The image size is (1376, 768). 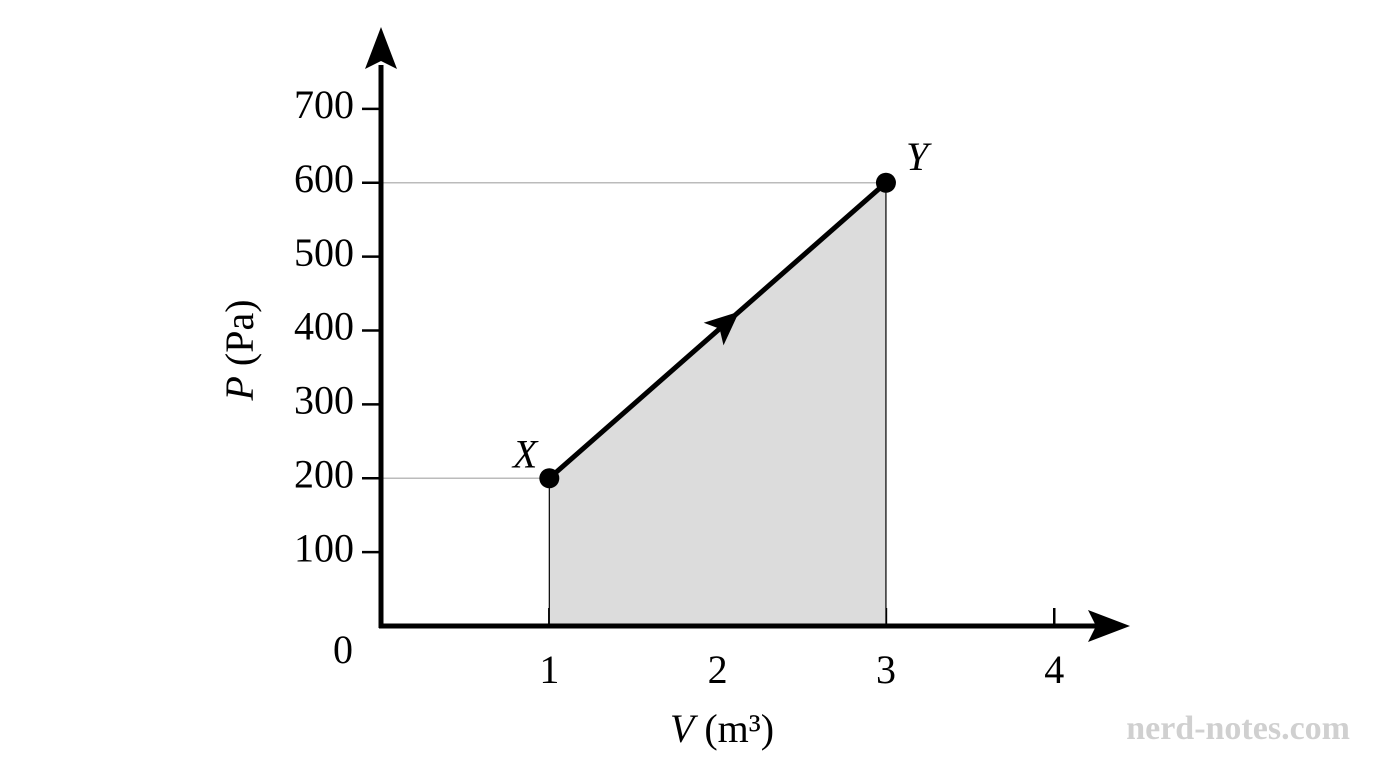 What do you see at coordinates (324, 473) in the screenshot?
I see `y-tick-label: 200` at bounding box center [324, 473].